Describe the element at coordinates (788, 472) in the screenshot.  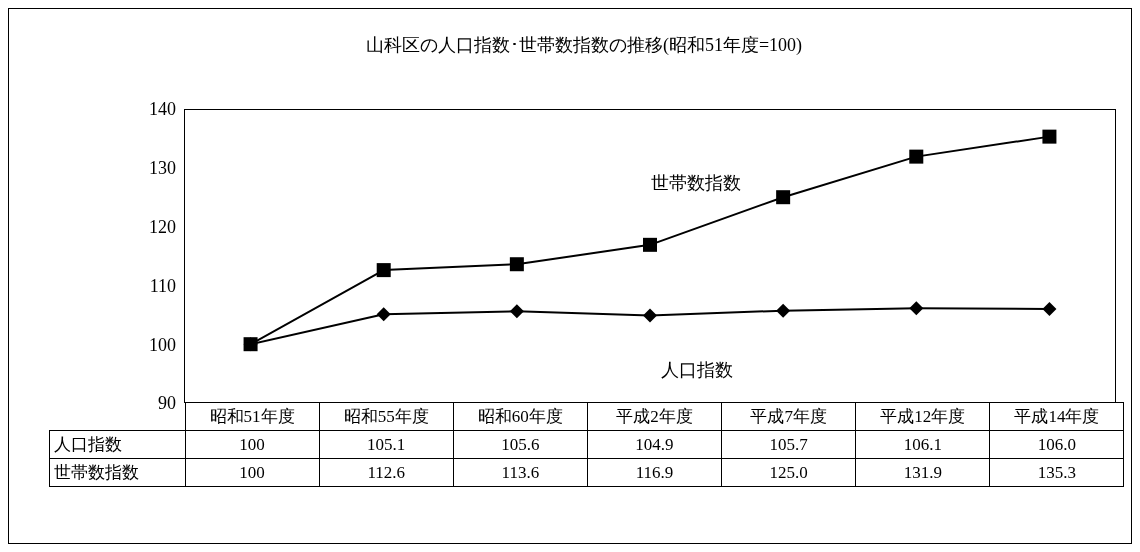
I see `data-label: 125.0` at that location.